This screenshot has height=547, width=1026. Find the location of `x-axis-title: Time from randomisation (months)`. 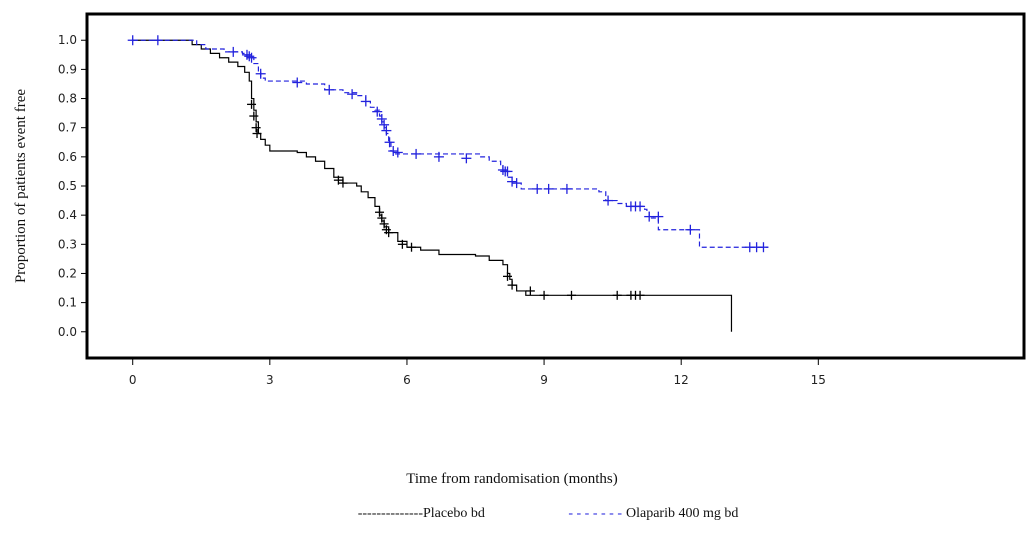

x-axis-title: Time from randomisation (months) is located at coordinates (512, 479).